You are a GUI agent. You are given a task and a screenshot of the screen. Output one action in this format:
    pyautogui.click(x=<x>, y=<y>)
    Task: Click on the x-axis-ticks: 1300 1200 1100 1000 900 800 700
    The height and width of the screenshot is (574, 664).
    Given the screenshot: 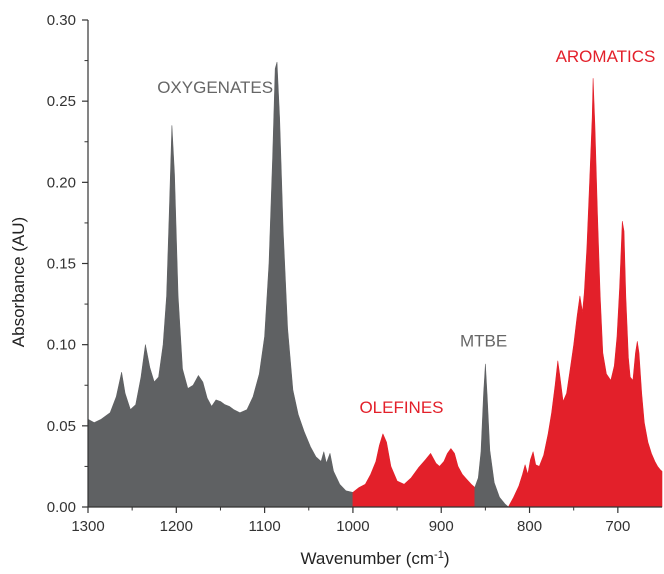 What is the action you would take?
    pyautogui.click(x=350, y=521)
    